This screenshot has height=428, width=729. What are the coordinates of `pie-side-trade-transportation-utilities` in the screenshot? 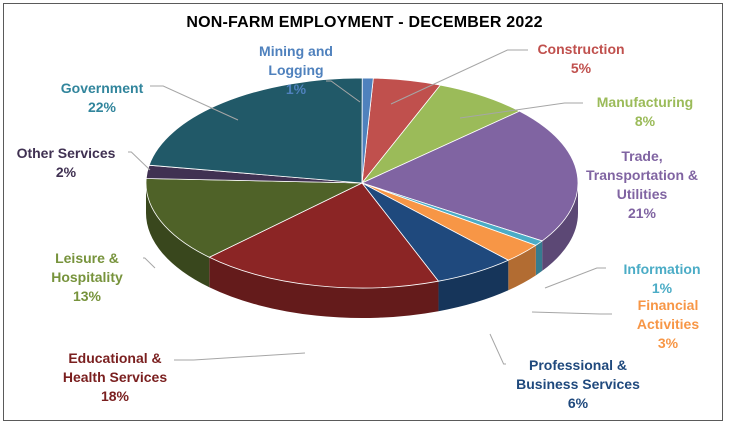 It's located at (560, 227).